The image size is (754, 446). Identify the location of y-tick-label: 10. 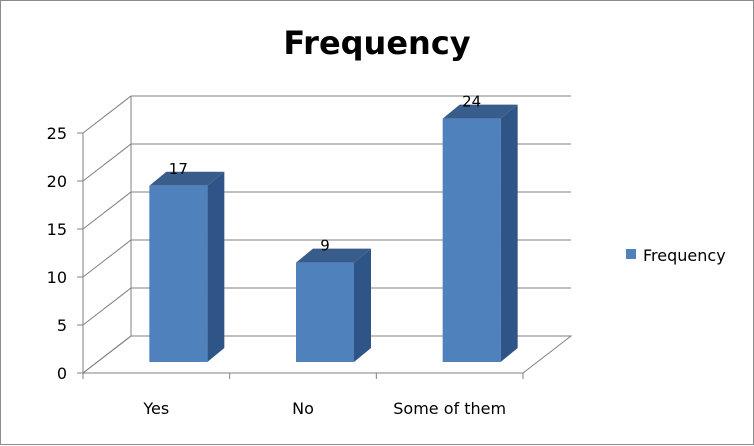
(57, 277).